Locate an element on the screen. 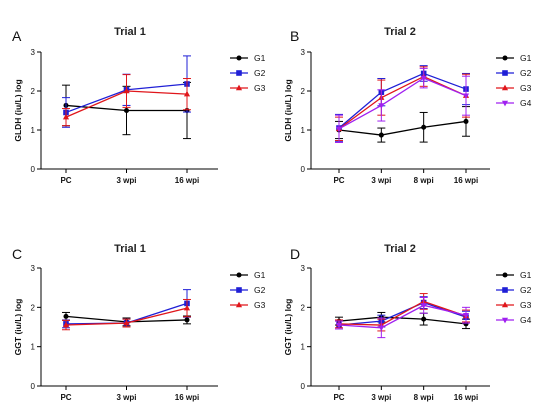 The height and width of the screenshot is (416, 550). x-tick-label: 8 wpi is located at coordinates (424, 180).